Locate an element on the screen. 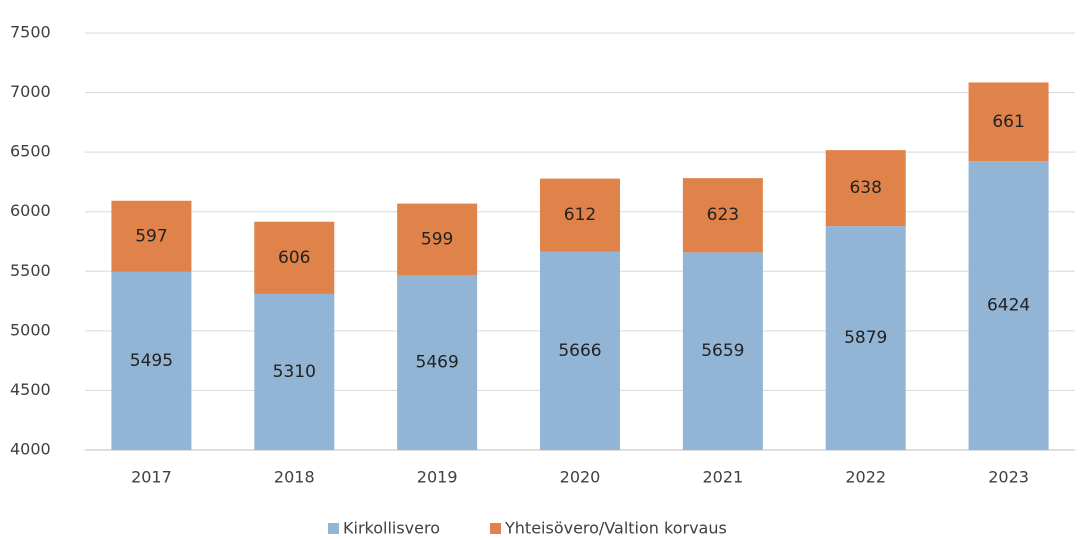 The image size is (1085, 540). data-label: 597 is located at coordinates (151, 236).